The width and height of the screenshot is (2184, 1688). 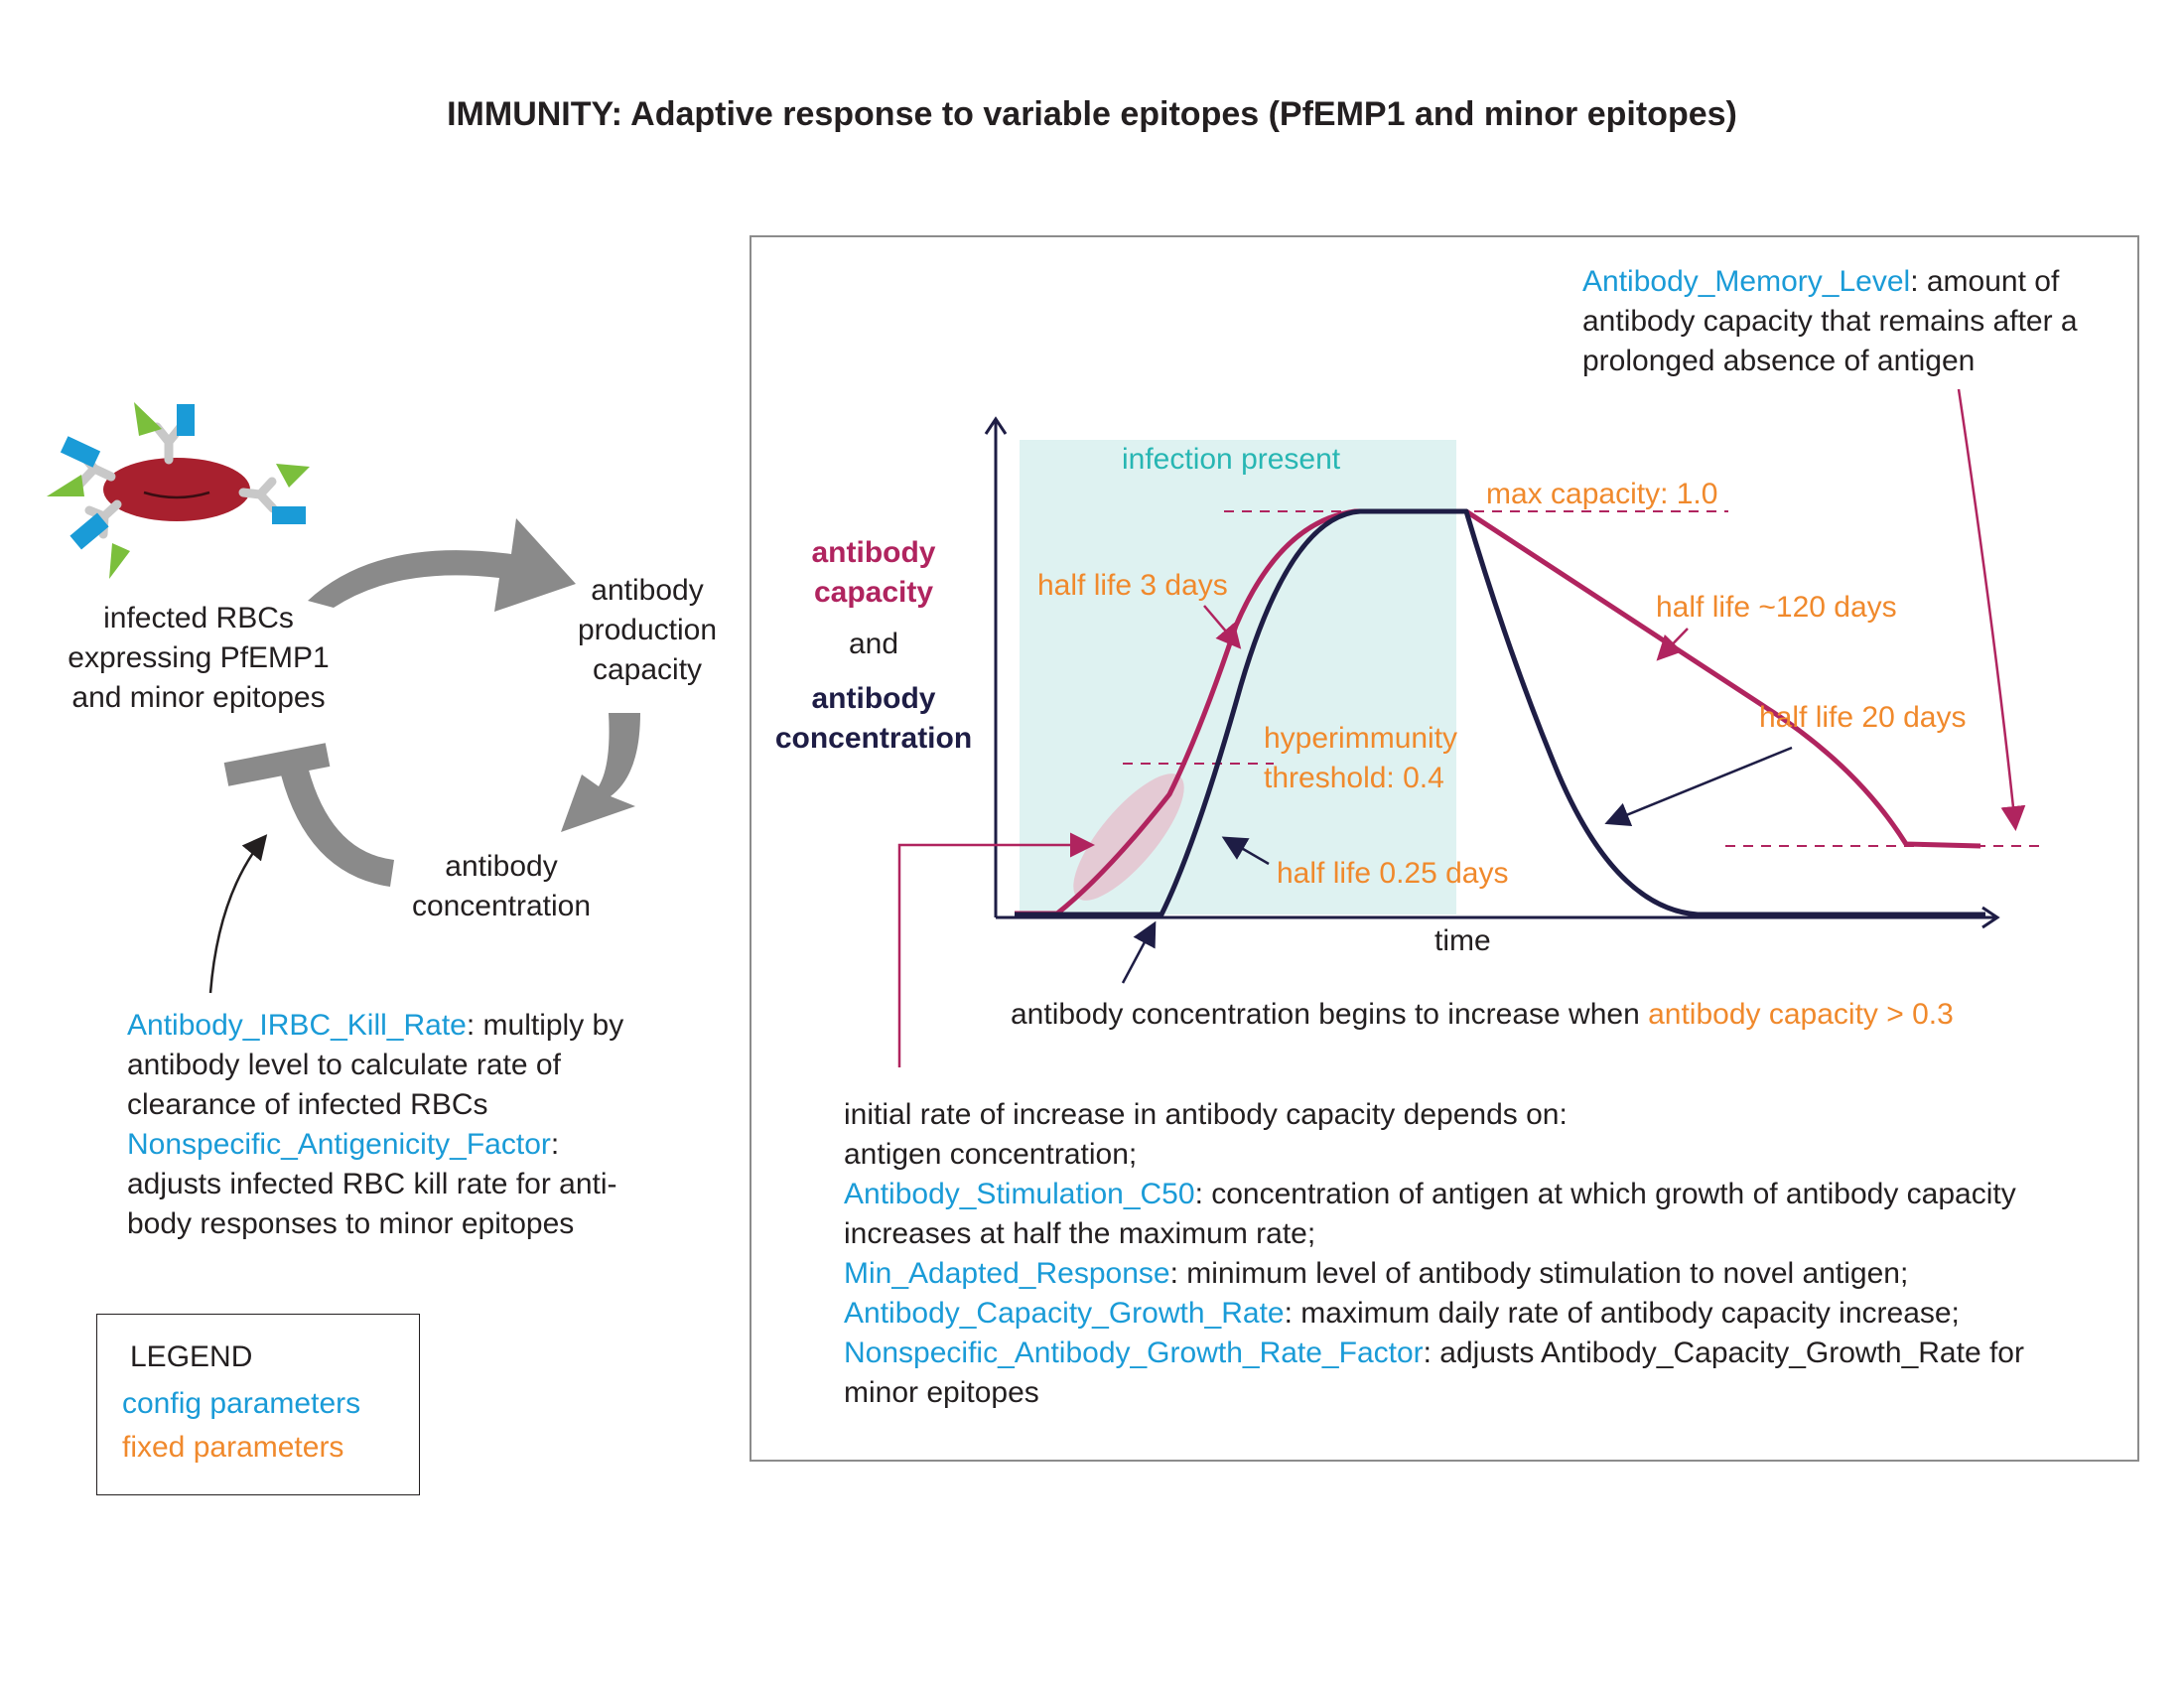 I want to click on begins-condition: antibody capacity > 0.3, so click(x=1801, y=1014).